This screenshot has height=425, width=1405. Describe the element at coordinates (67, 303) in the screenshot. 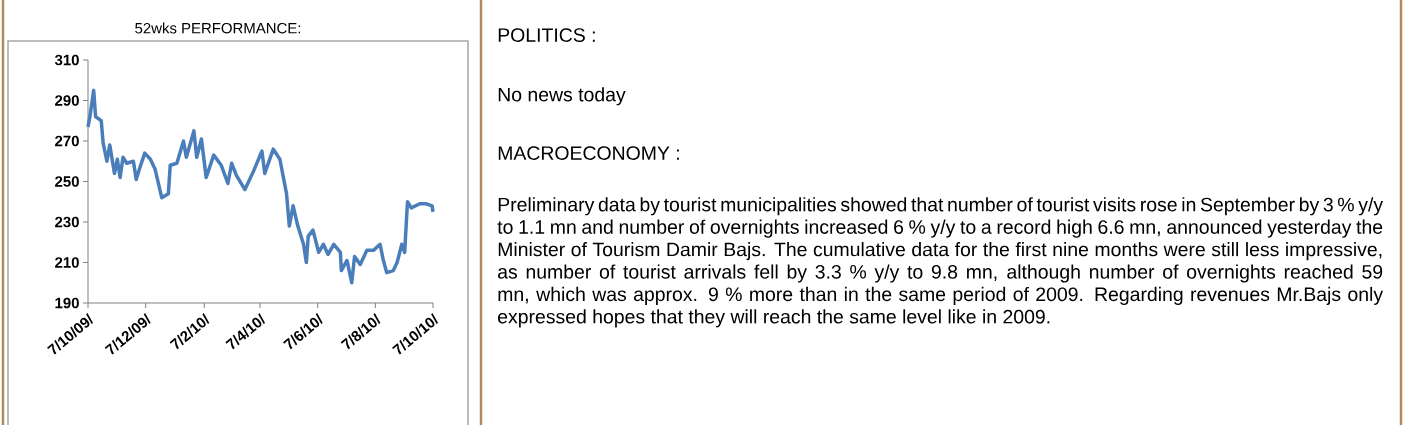

I see `y-tick-label: 190` at that location.